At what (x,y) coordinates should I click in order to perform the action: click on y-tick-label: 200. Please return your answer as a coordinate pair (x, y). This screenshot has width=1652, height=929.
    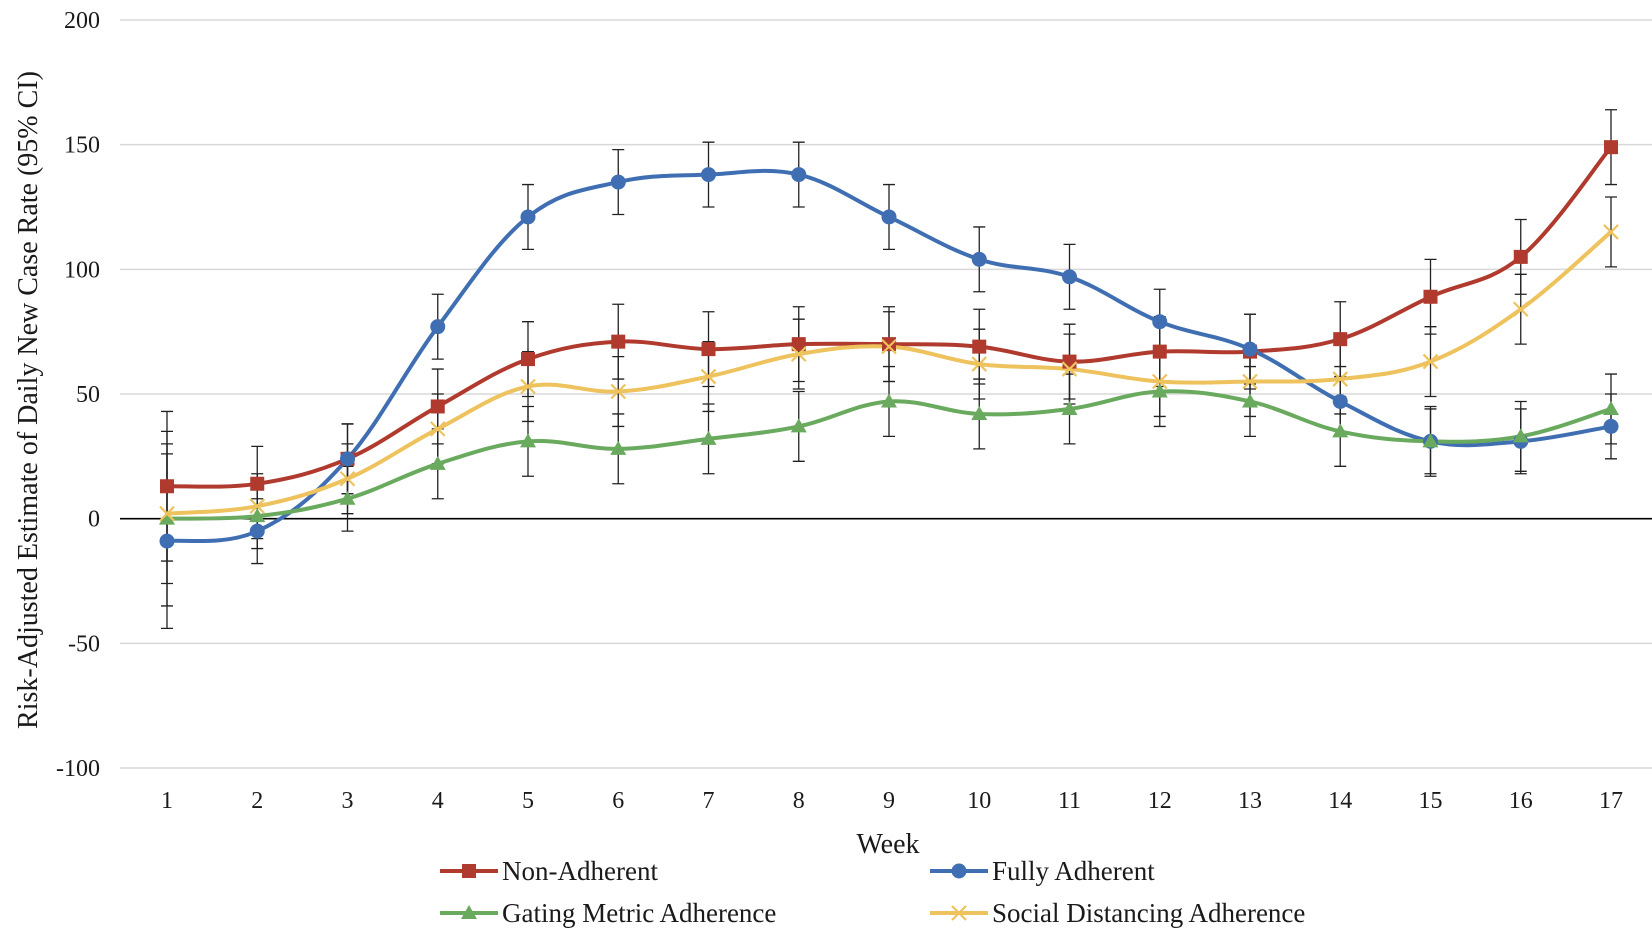
    Looking at the image, I should click on (82, 21).